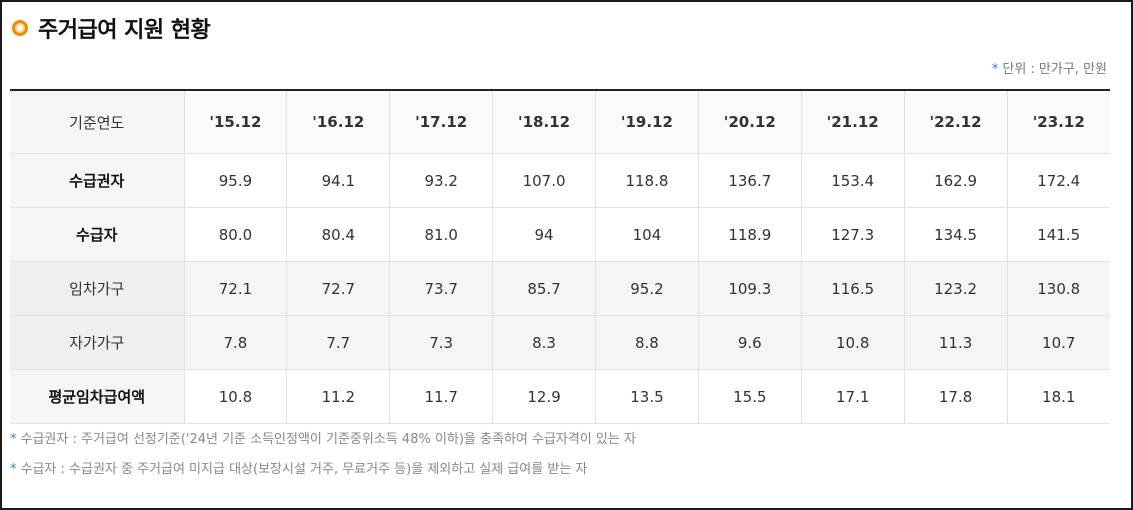 The height and width of the screenshot is (510, 1133). What do you see at coordinates (544, 342) in the screenshot?
I see `table-cell: 8.3` at bounding box center [544, 342].